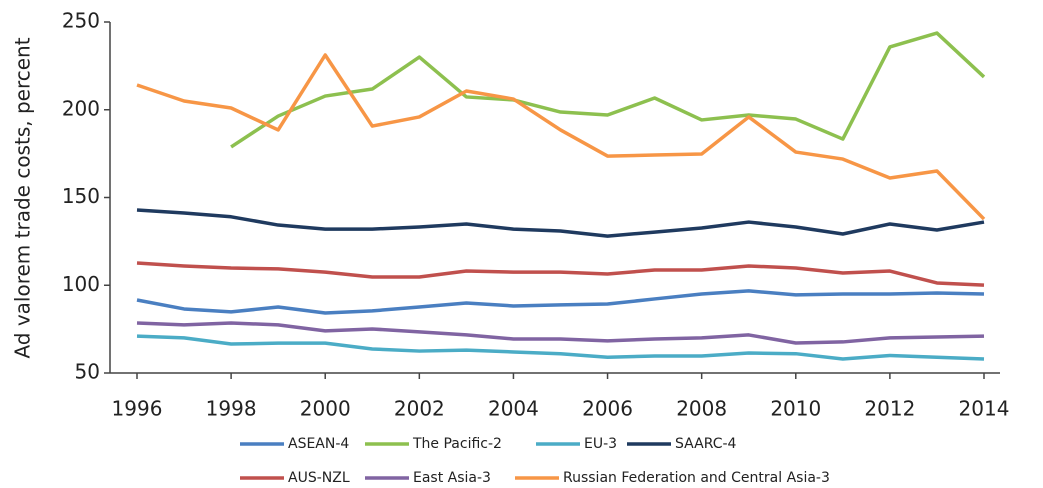 This screenshot has width=1043, height=488. Describe the element at coordinates (984, 409) in the screenshot. I see `x-tick-label: 2014` at that location.